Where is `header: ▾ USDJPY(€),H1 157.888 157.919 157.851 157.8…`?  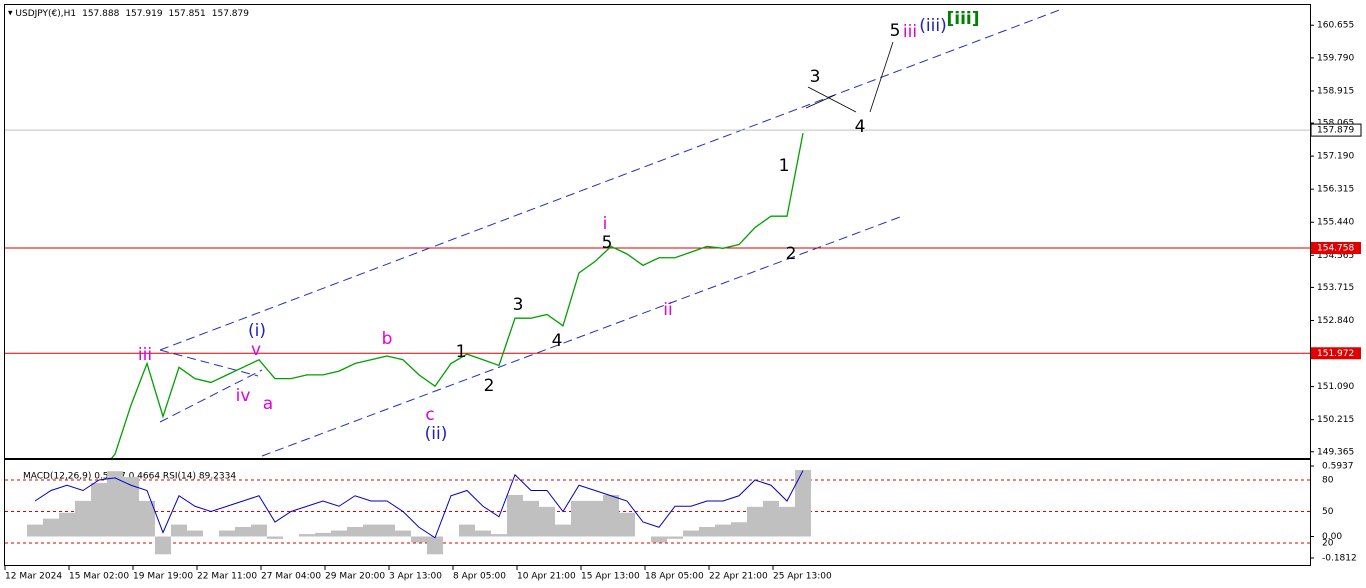
header: ▾ USDJPY(€),H1 157.888 157.919 157.851 157.8… is located at coordinates (128, 14).